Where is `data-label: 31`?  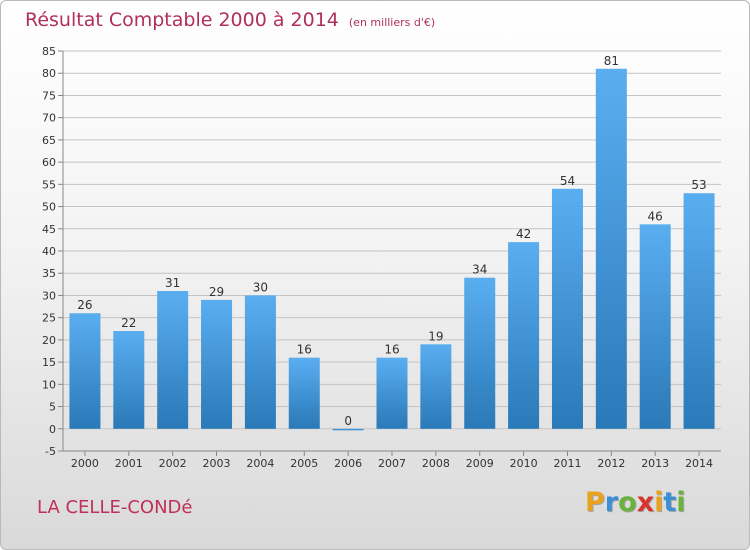 data-label: 31 is located at coordinates (172, 283).